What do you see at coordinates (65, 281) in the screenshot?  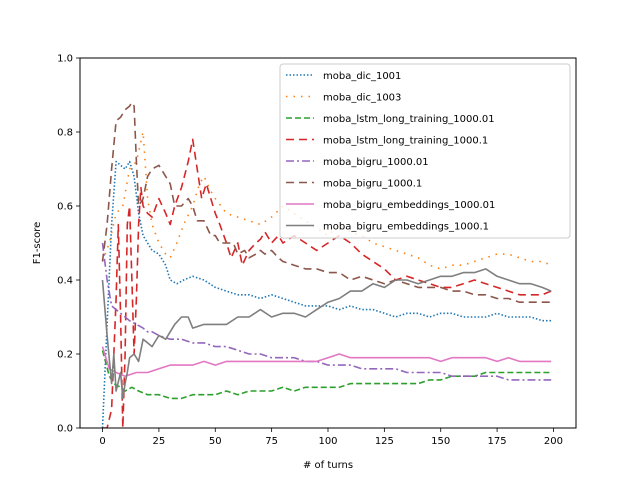 I see `y-tick-label: 0.4` at bounding box center [65, 281].